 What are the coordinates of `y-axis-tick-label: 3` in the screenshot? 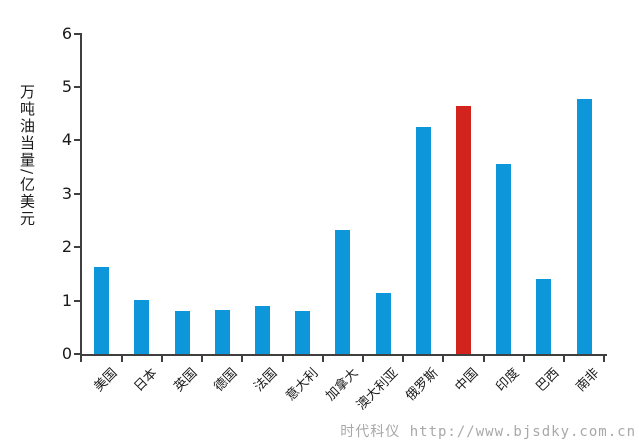 It's located at (66, 193).